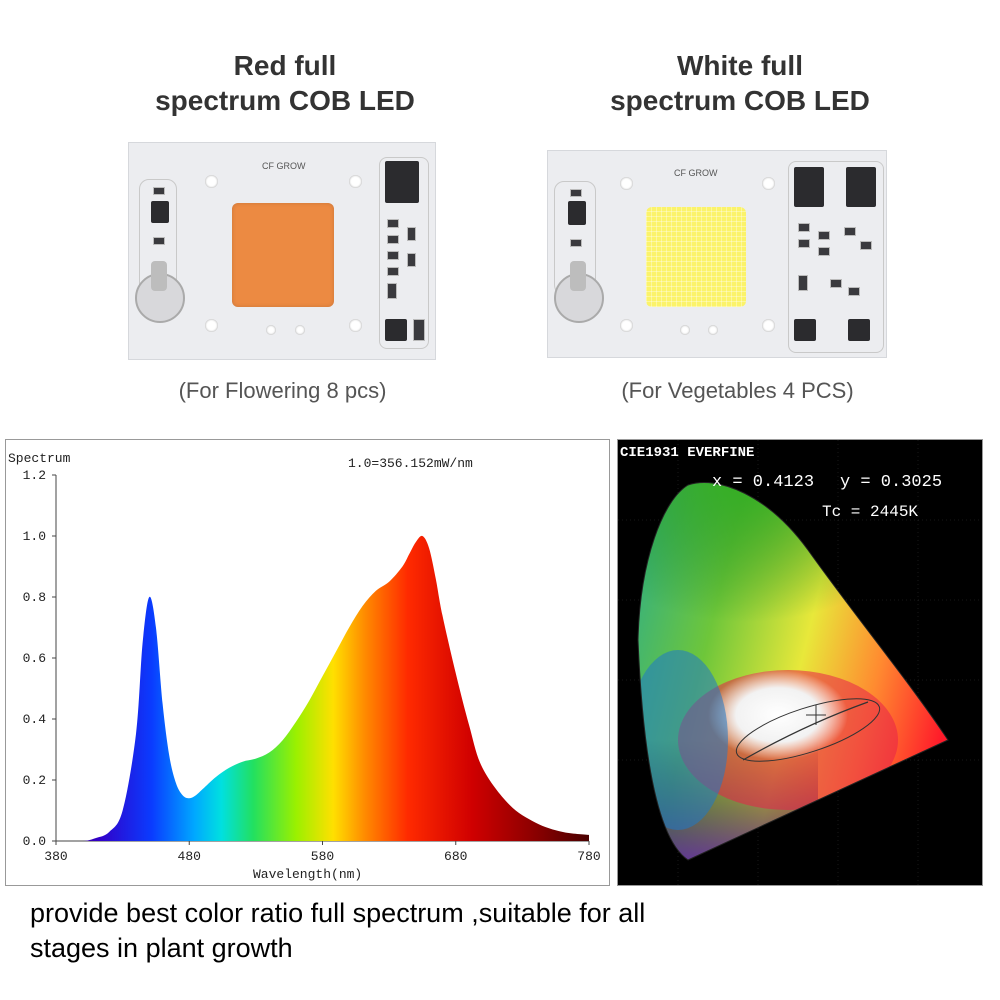 Image resolution: width=1000 pixels, height=1000 pixels. What do you see at coordinates (34, 536) in the screenshot?
I see `y-tick-label: 1.0` at bounding box center [34, 536].